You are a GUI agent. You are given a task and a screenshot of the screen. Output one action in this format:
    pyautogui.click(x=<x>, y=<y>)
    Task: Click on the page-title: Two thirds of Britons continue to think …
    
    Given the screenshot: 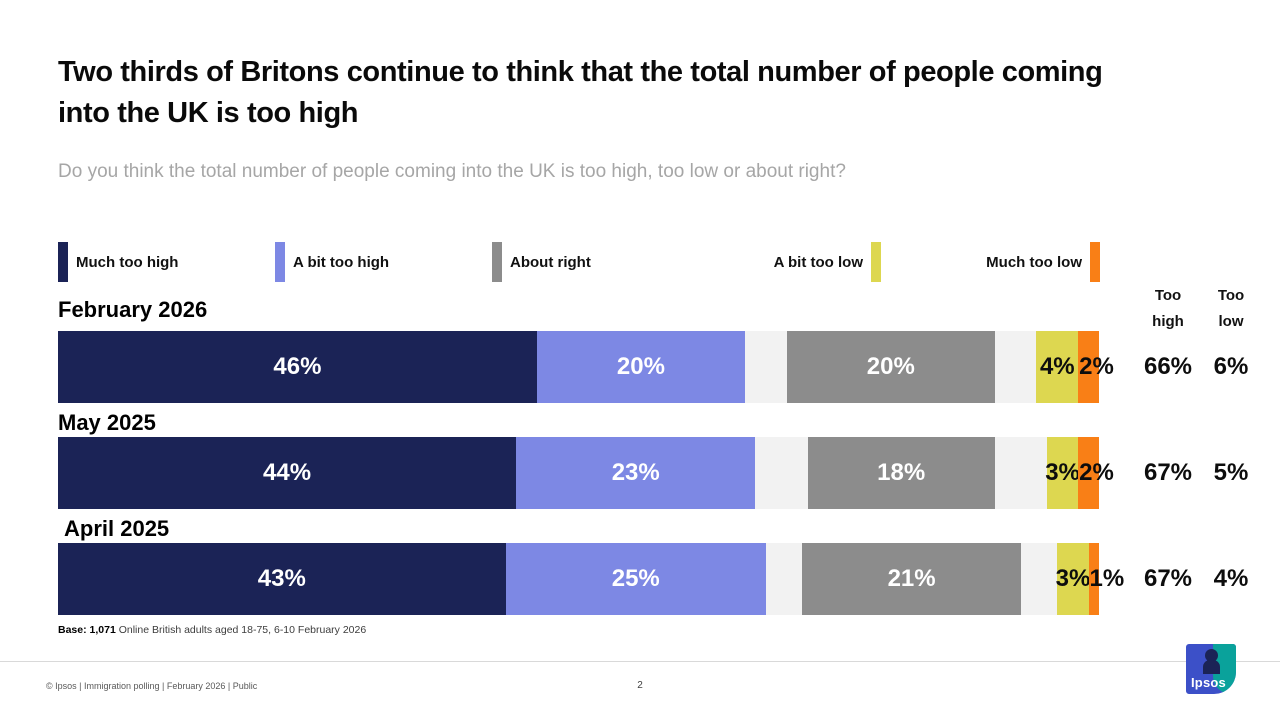 What is the action you would take?
    pyautogui.click(x=580, y=92)
    